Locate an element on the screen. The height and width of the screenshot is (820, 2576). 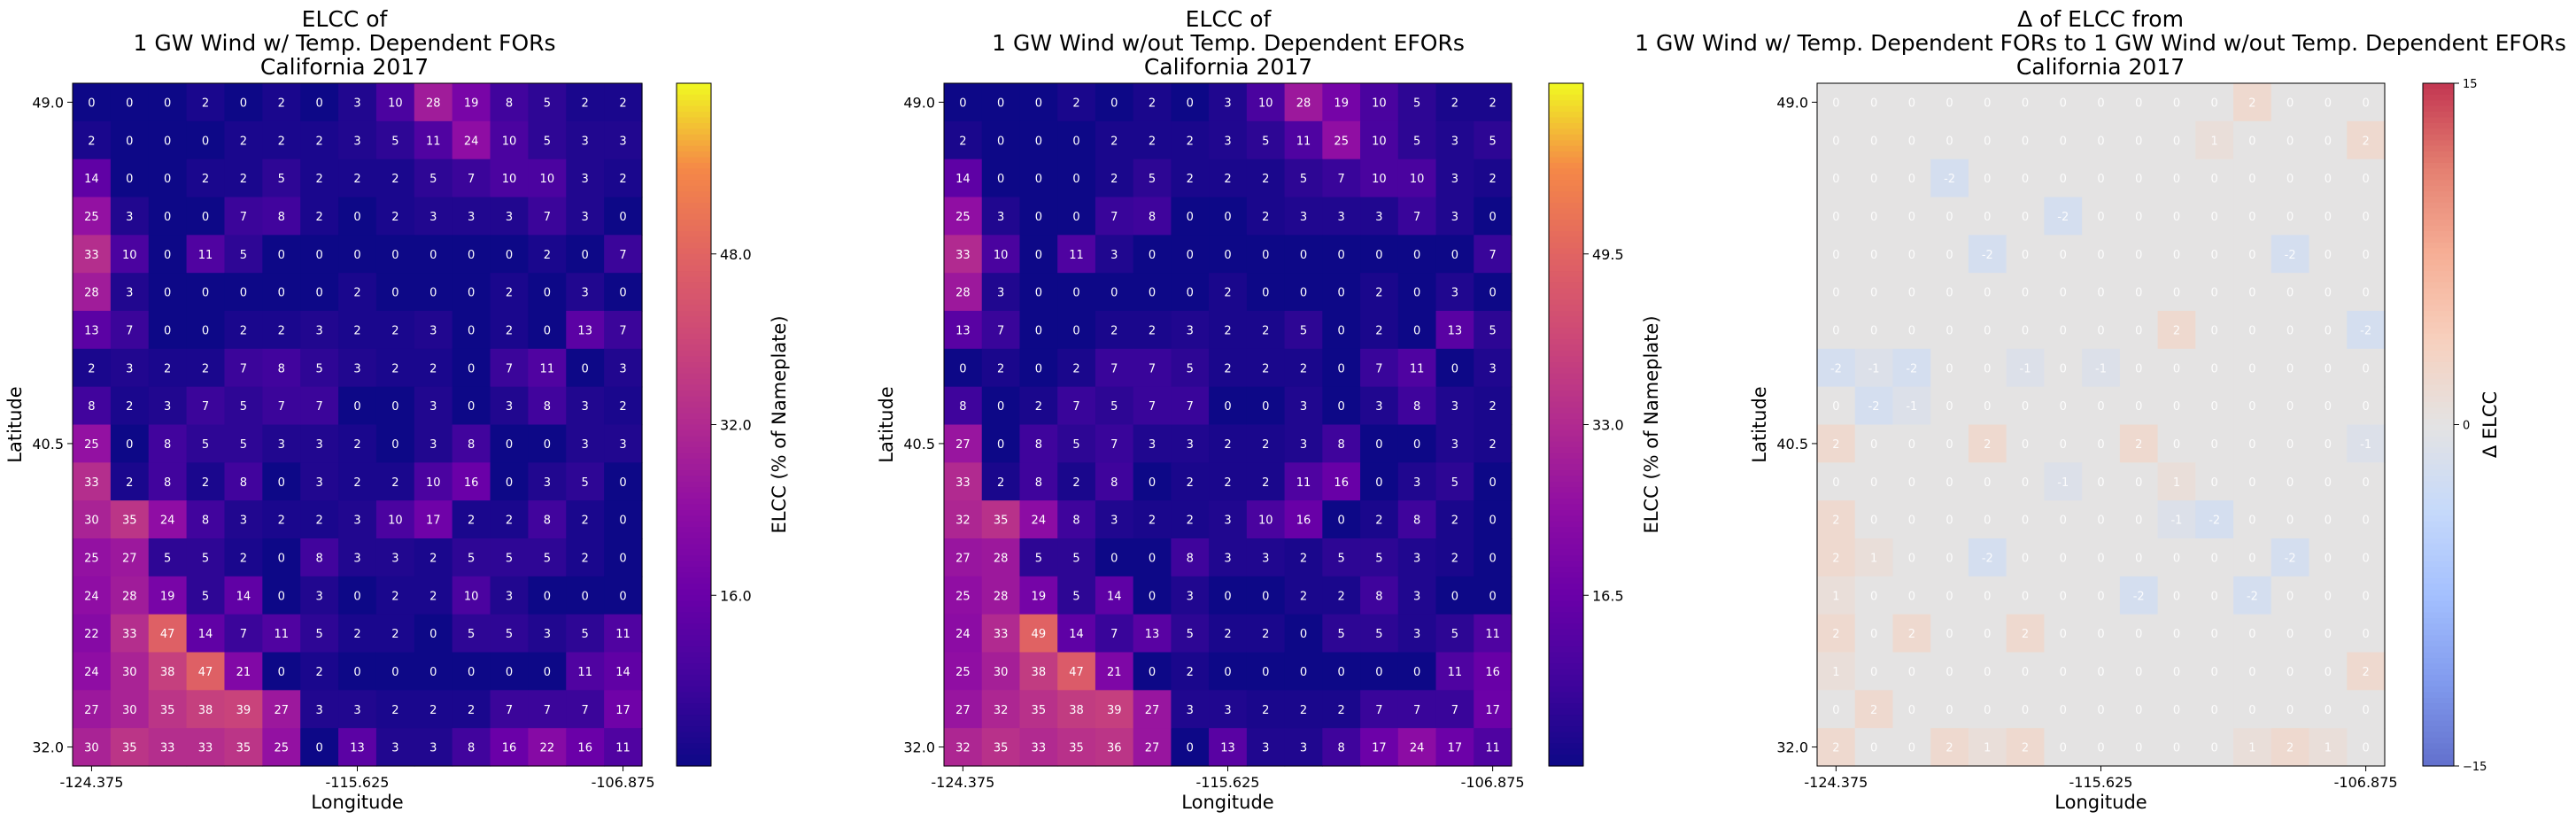
cell-value-label: 13 is located at coordinates (584, 330).